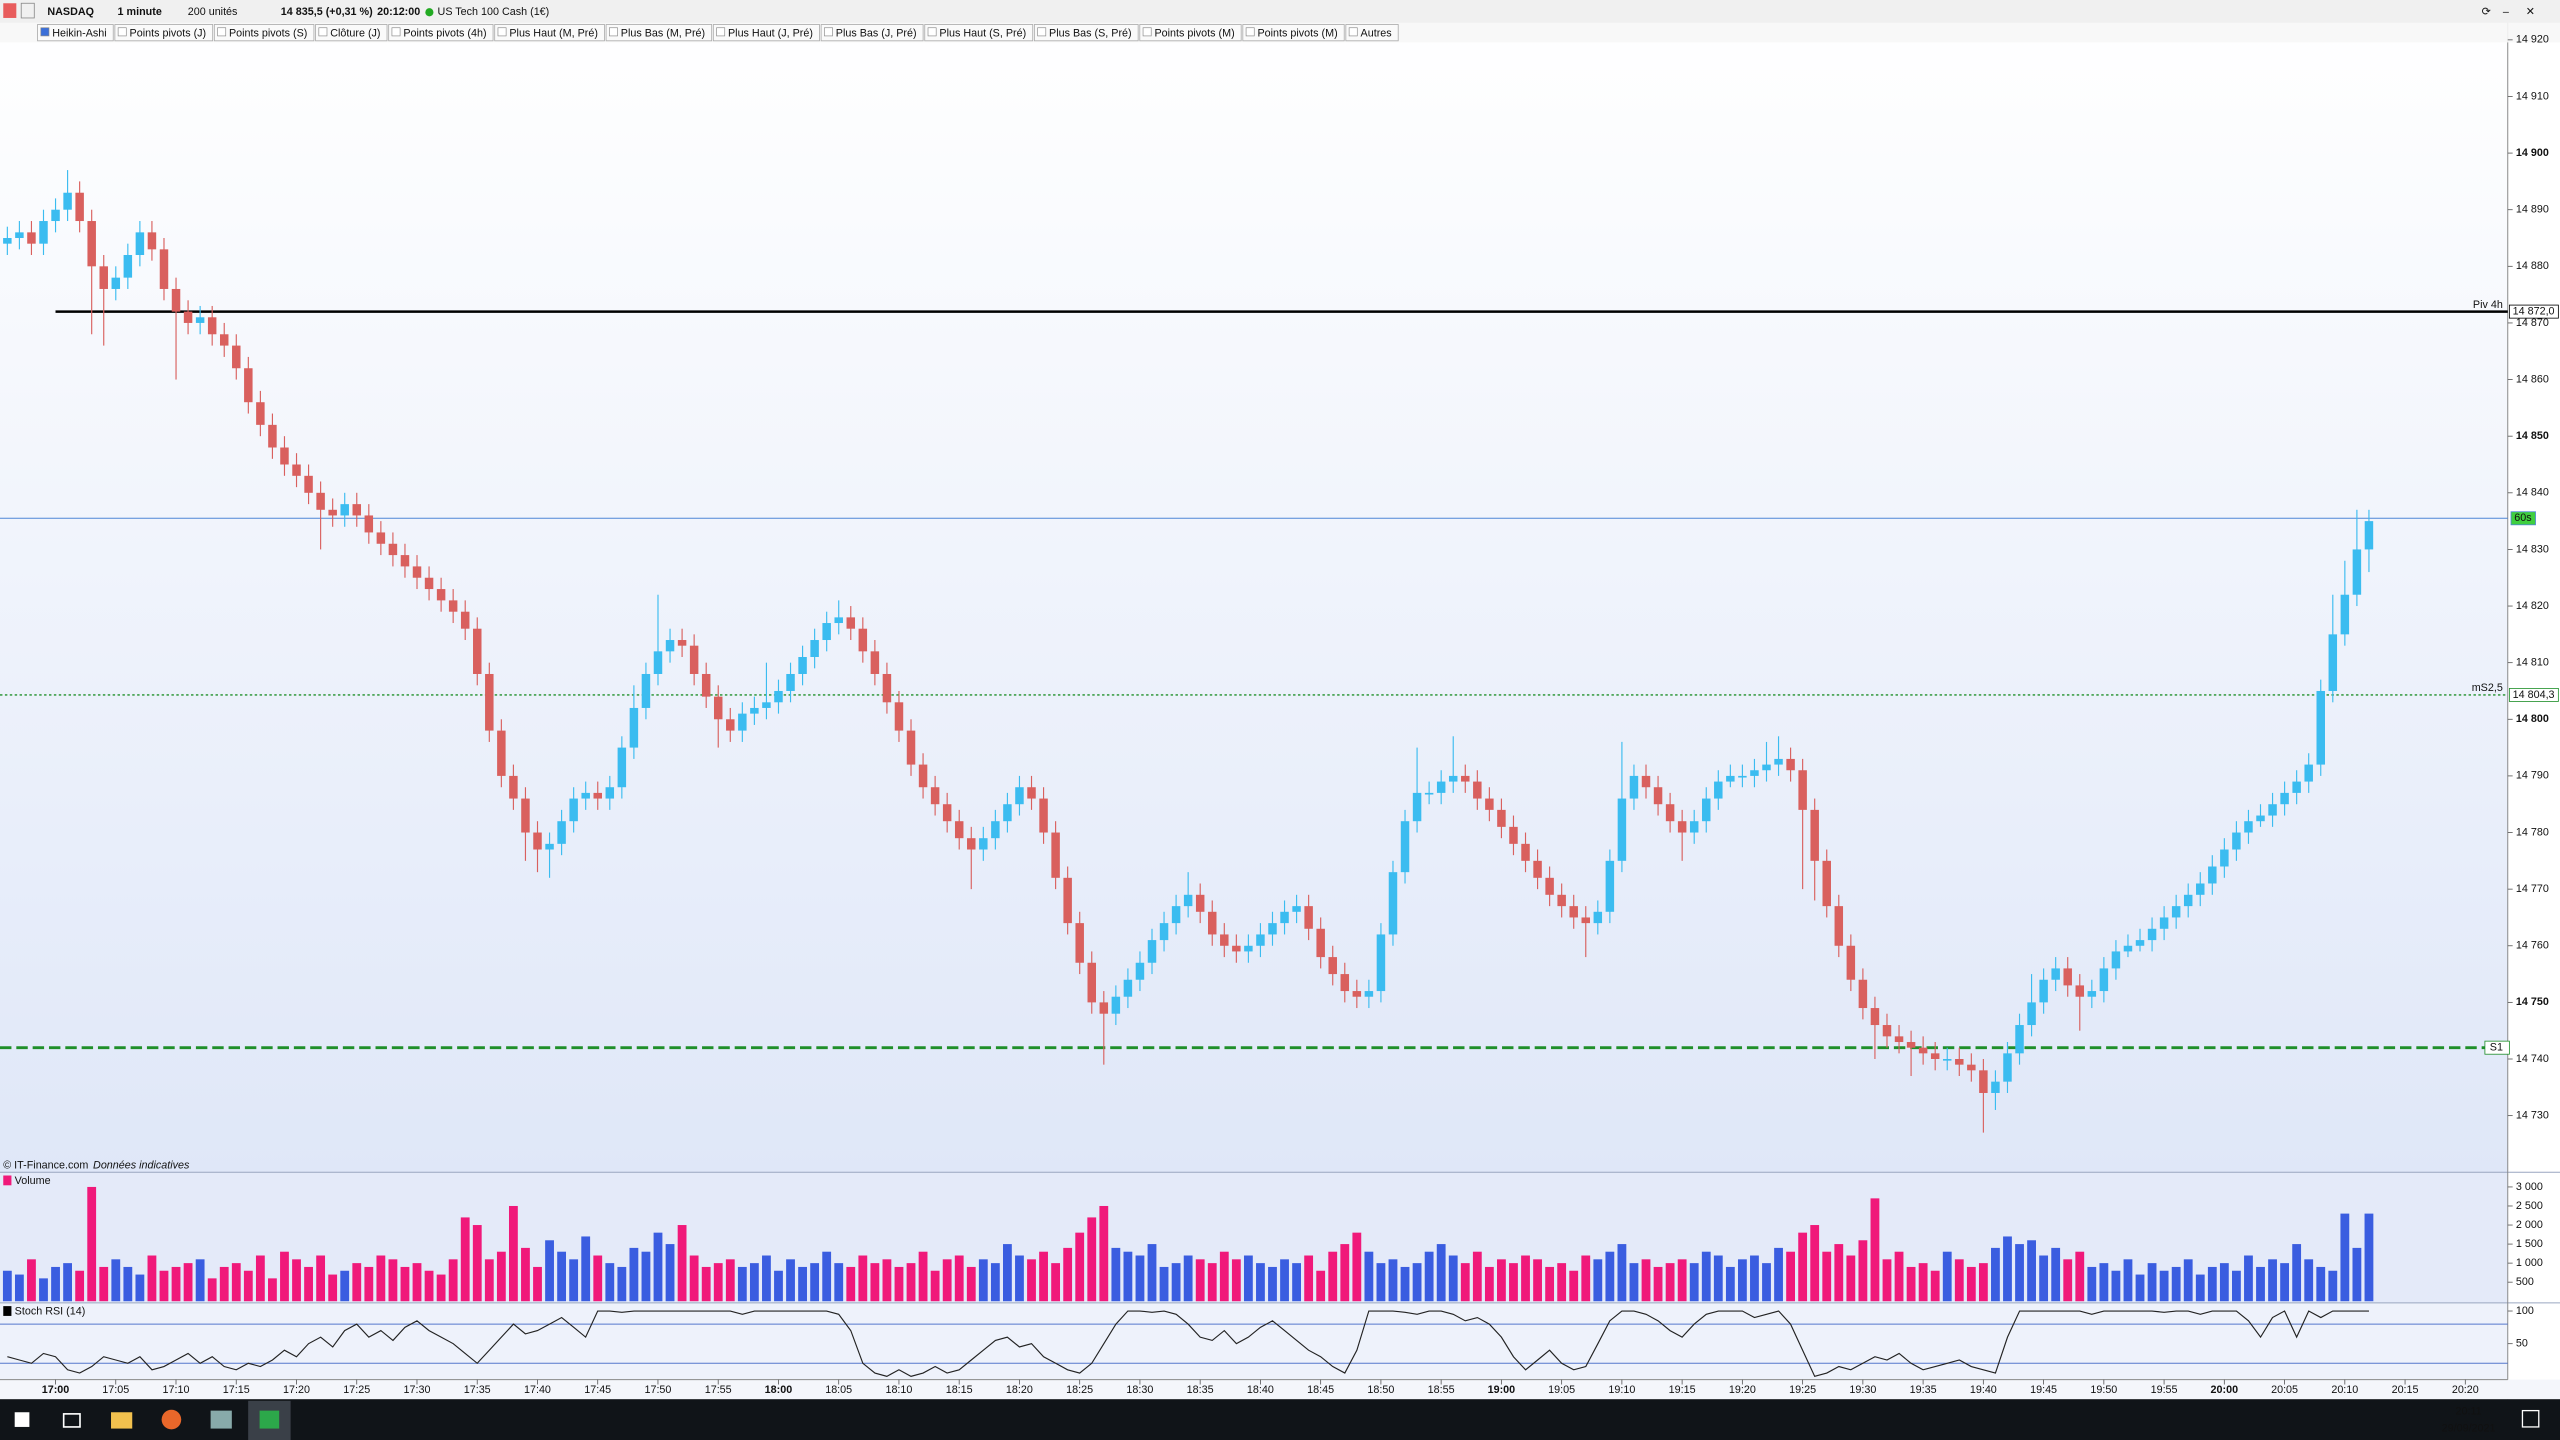 Image resolution: width=2560 pixels, height=1440 pixels. What do you see at coordinates (1983, 1390) in the screenshot?
I see `x-tick-label: 19:40` at bounding box center [1983, 1390].